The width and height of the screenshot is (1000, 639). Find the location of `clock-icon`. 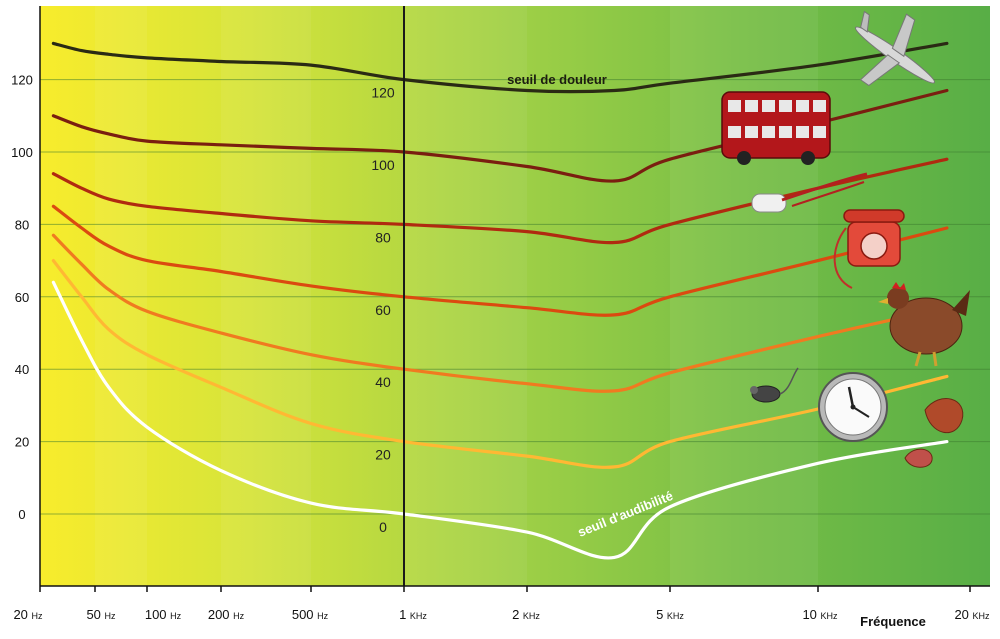

clock-icon is located at coordinates (853, 407).